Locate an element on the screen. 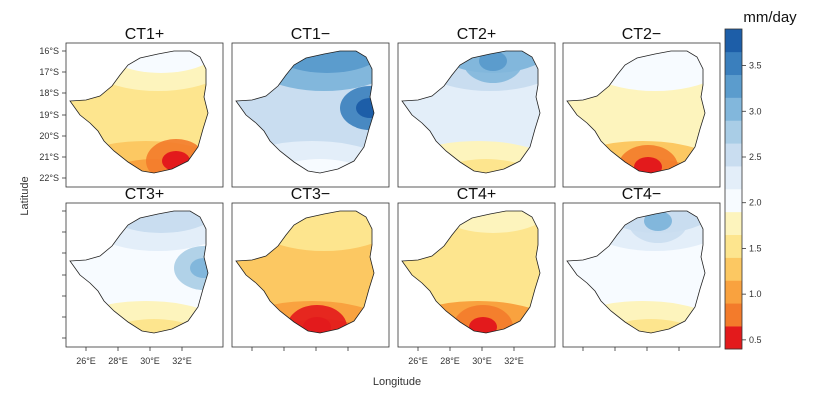 This screenshot has height=404, width=822. map-panel: CT3+ is located at coordinates (144, 267).